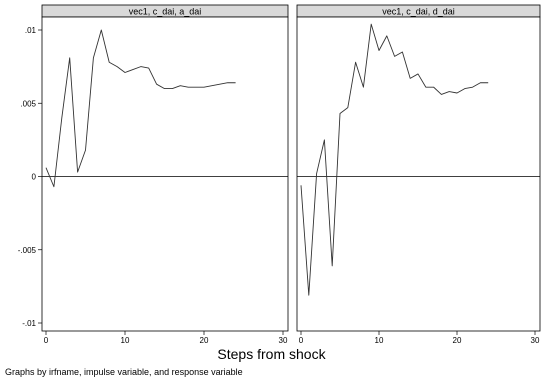 Image resolution: width=543 pixels, height=383 pixels. What do you see at coordinates (34, 177) in the screenshot?
I see `y-tick-label-2: 0` at bounding box center [34, 177].